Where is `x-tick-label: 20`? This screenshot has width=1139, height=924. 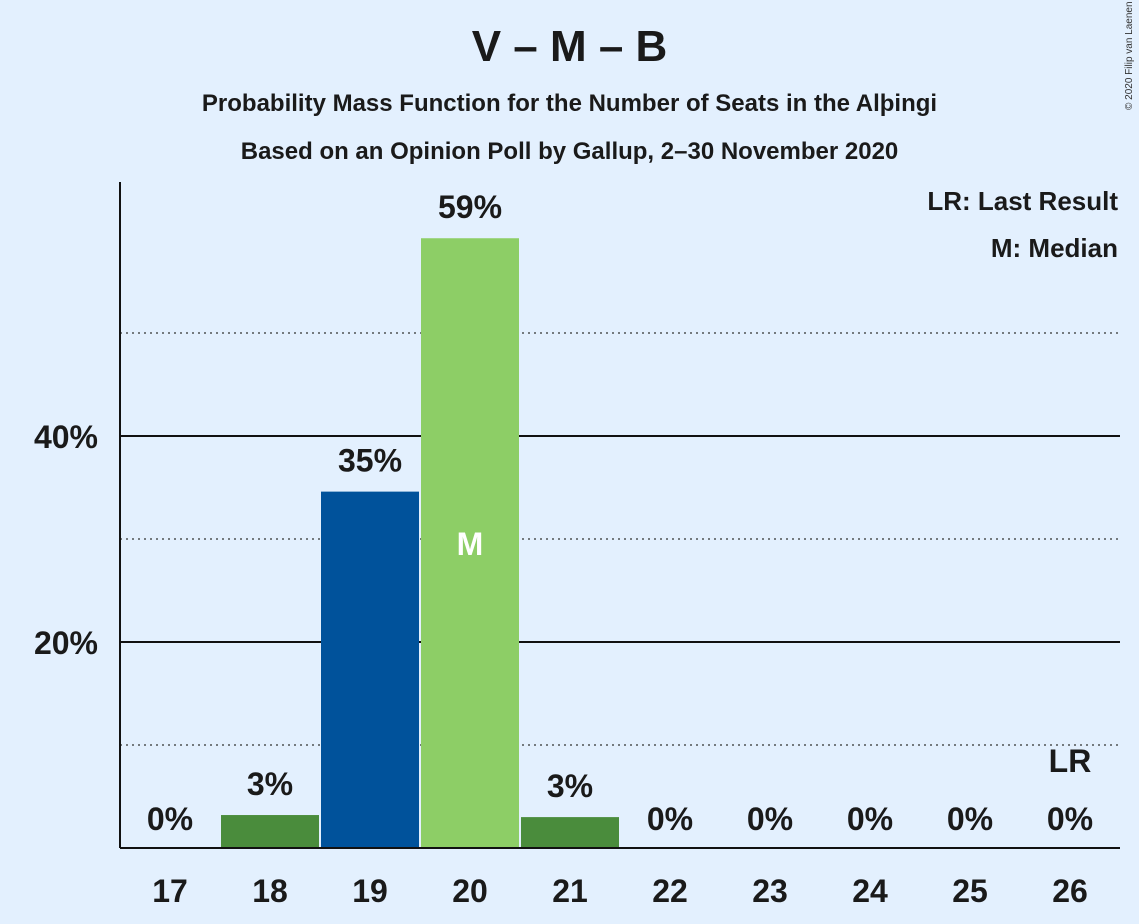 x-tick-label: 20 is located at coordinates (470, 891).